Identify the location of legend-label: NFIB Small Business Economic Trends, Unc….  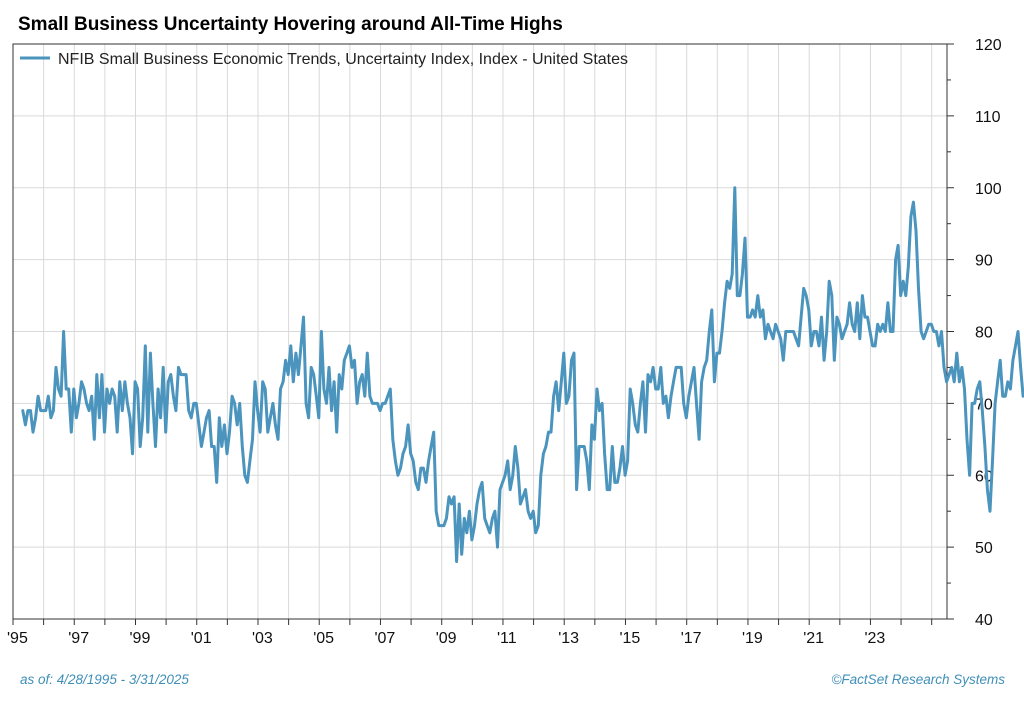
(343, 59).